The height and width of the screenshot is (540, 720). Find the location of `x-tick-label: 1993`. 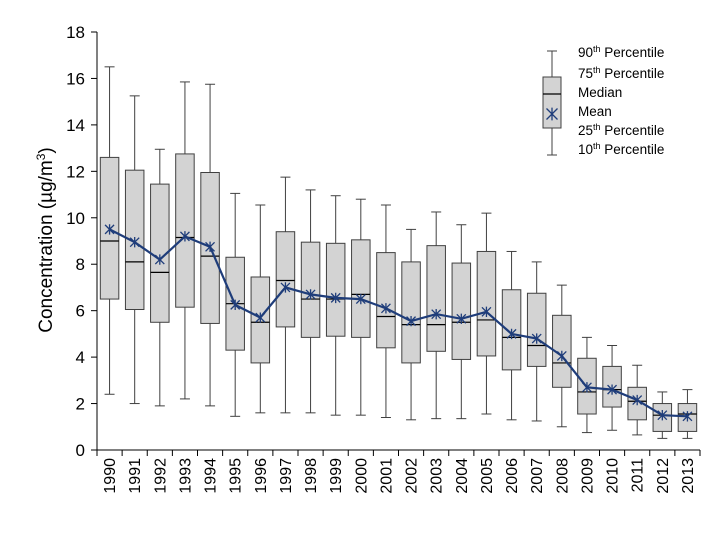

x-tick-label: 1993 is located at coordinates (185, 476).